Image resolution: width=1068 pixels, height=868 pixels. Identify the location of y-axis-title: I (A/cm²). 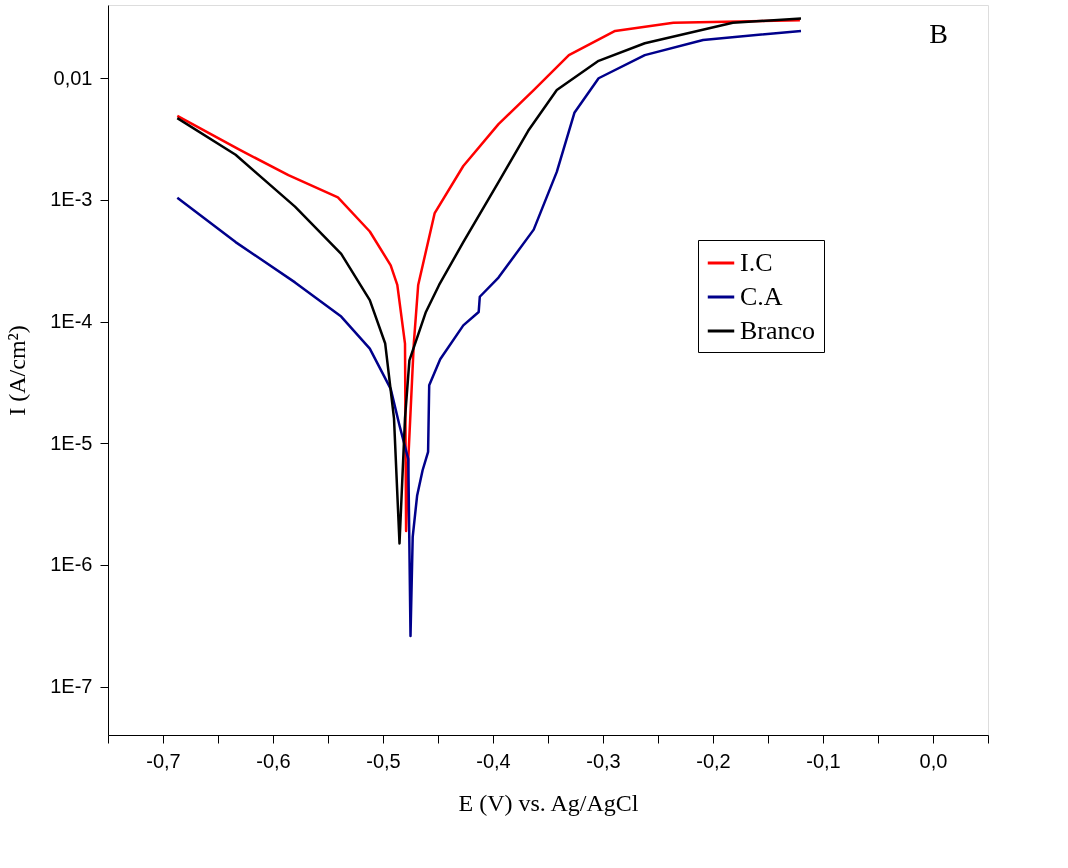
(17, 370).